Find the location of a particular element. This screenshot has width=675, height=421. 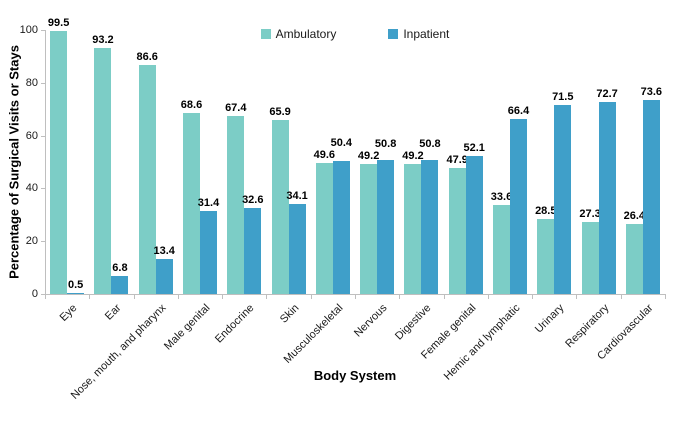

category-label: Cardiovascular is located at coordinates (625, 332).